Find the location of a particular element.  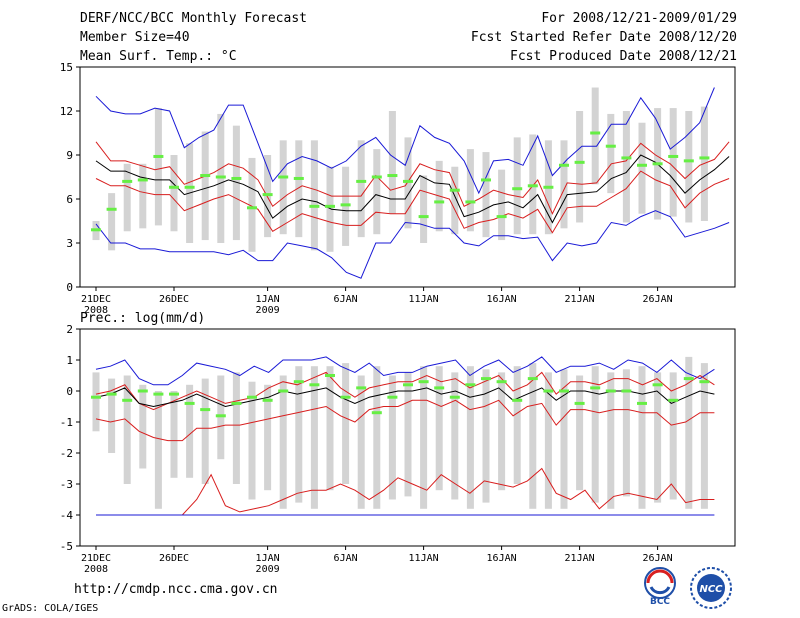

panel1-year-label-1: 2009 is located at coordinates (268, 310).